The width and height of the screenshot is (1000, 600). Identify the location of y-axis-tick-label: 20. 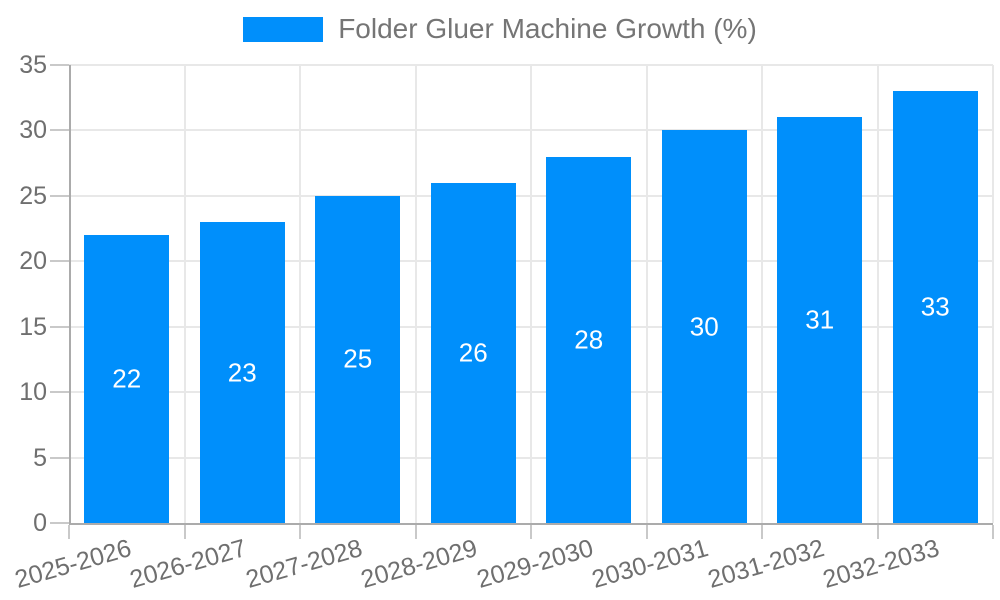
(33, 261).